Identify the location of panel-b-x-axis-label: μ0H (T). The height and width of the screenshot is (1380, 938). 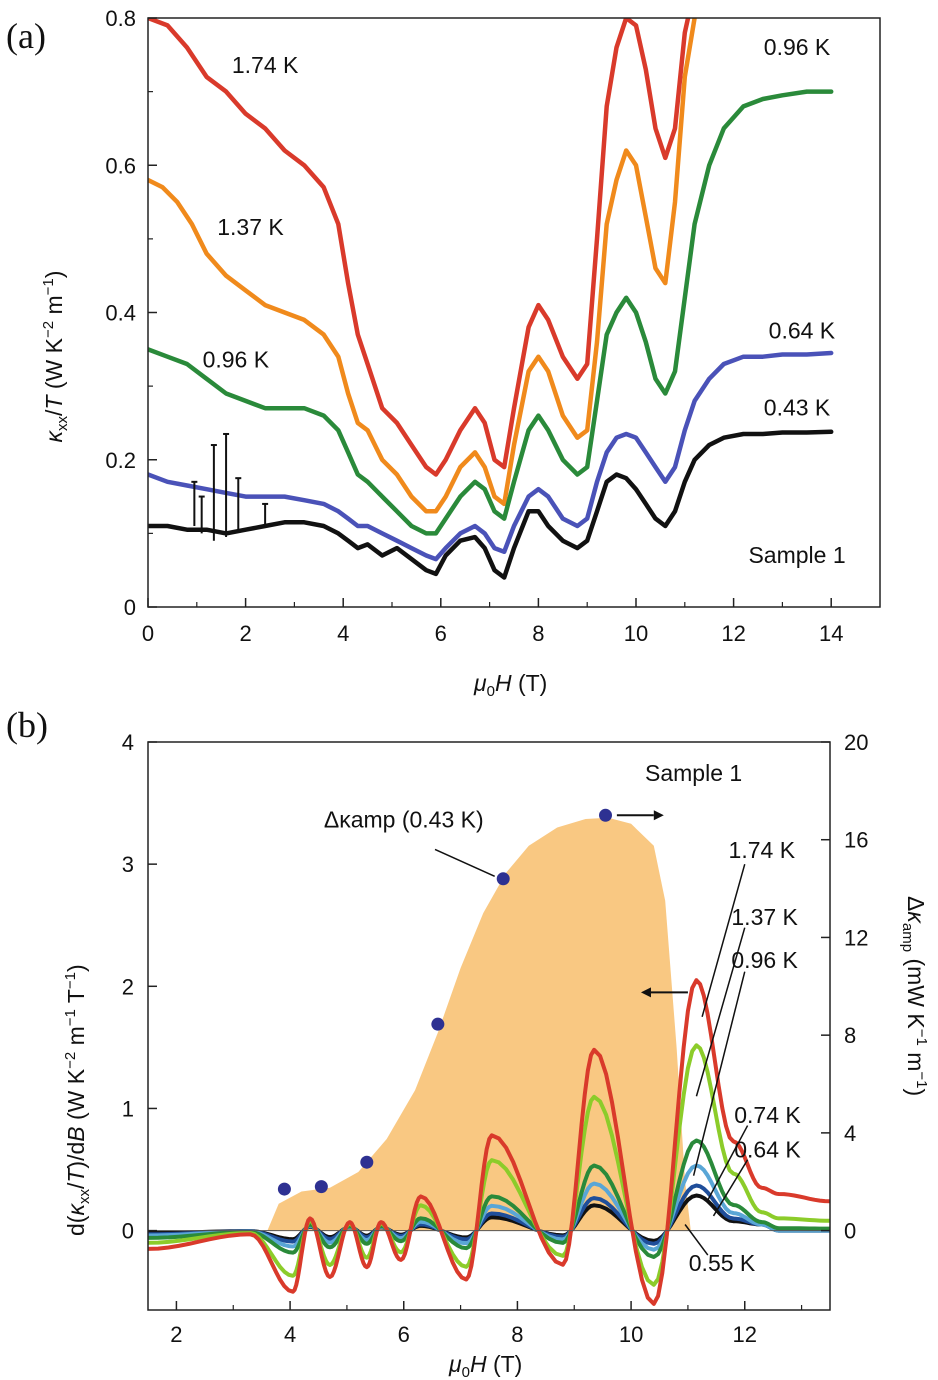
(485, 1365).